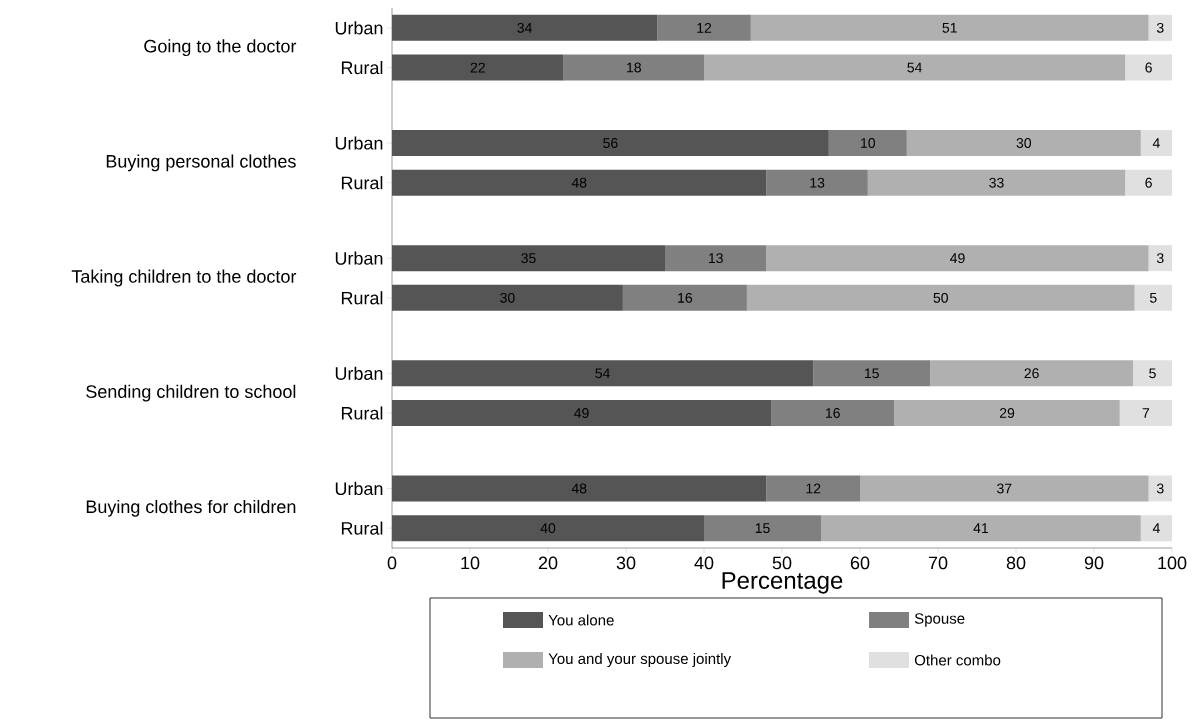 The height and width of the screenshot is (724, 1202). What do you see at coordinates (868, 143) in the screenshot?
I see `data-label: 10` at bounding box center [868, 143].